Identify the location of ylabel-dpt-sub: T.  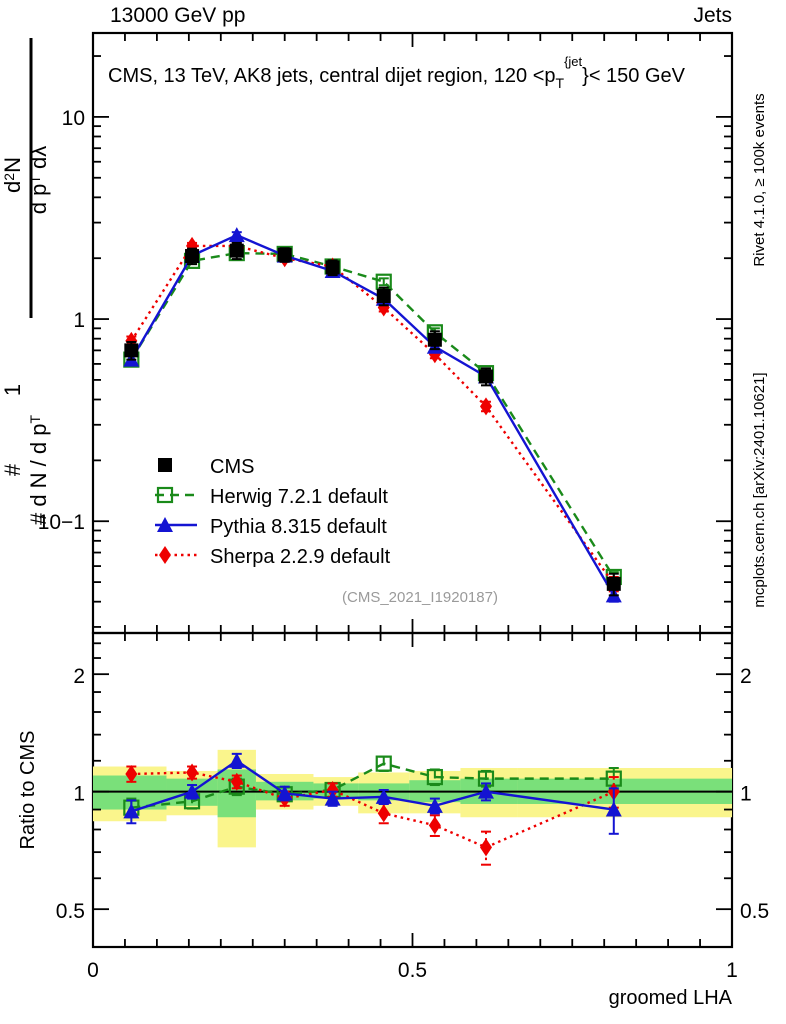
(35, 179).